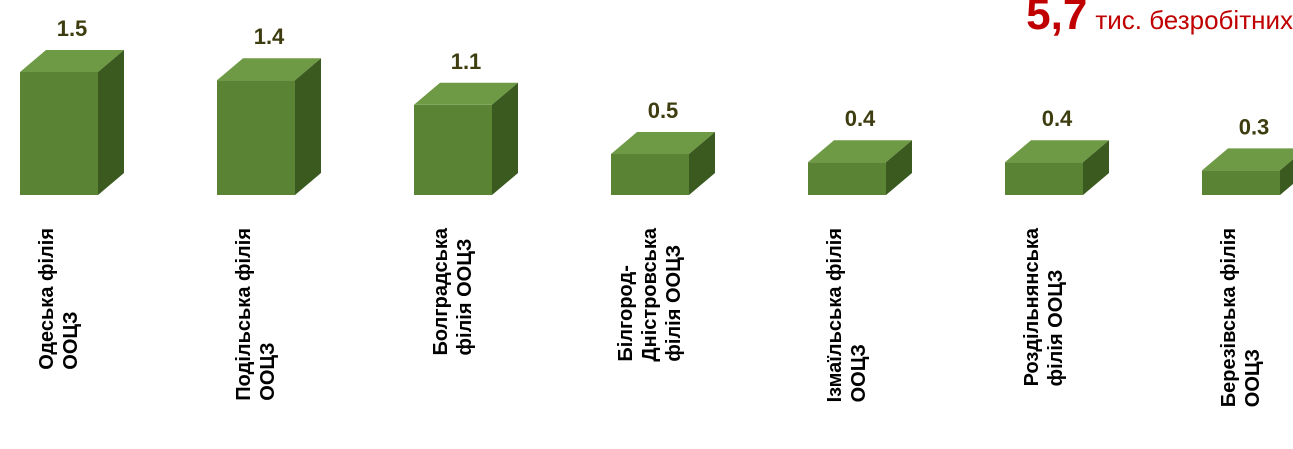 This screenshot has height=449, width=1293. I want to click on value-label: 0.3, so click(1254, 126).